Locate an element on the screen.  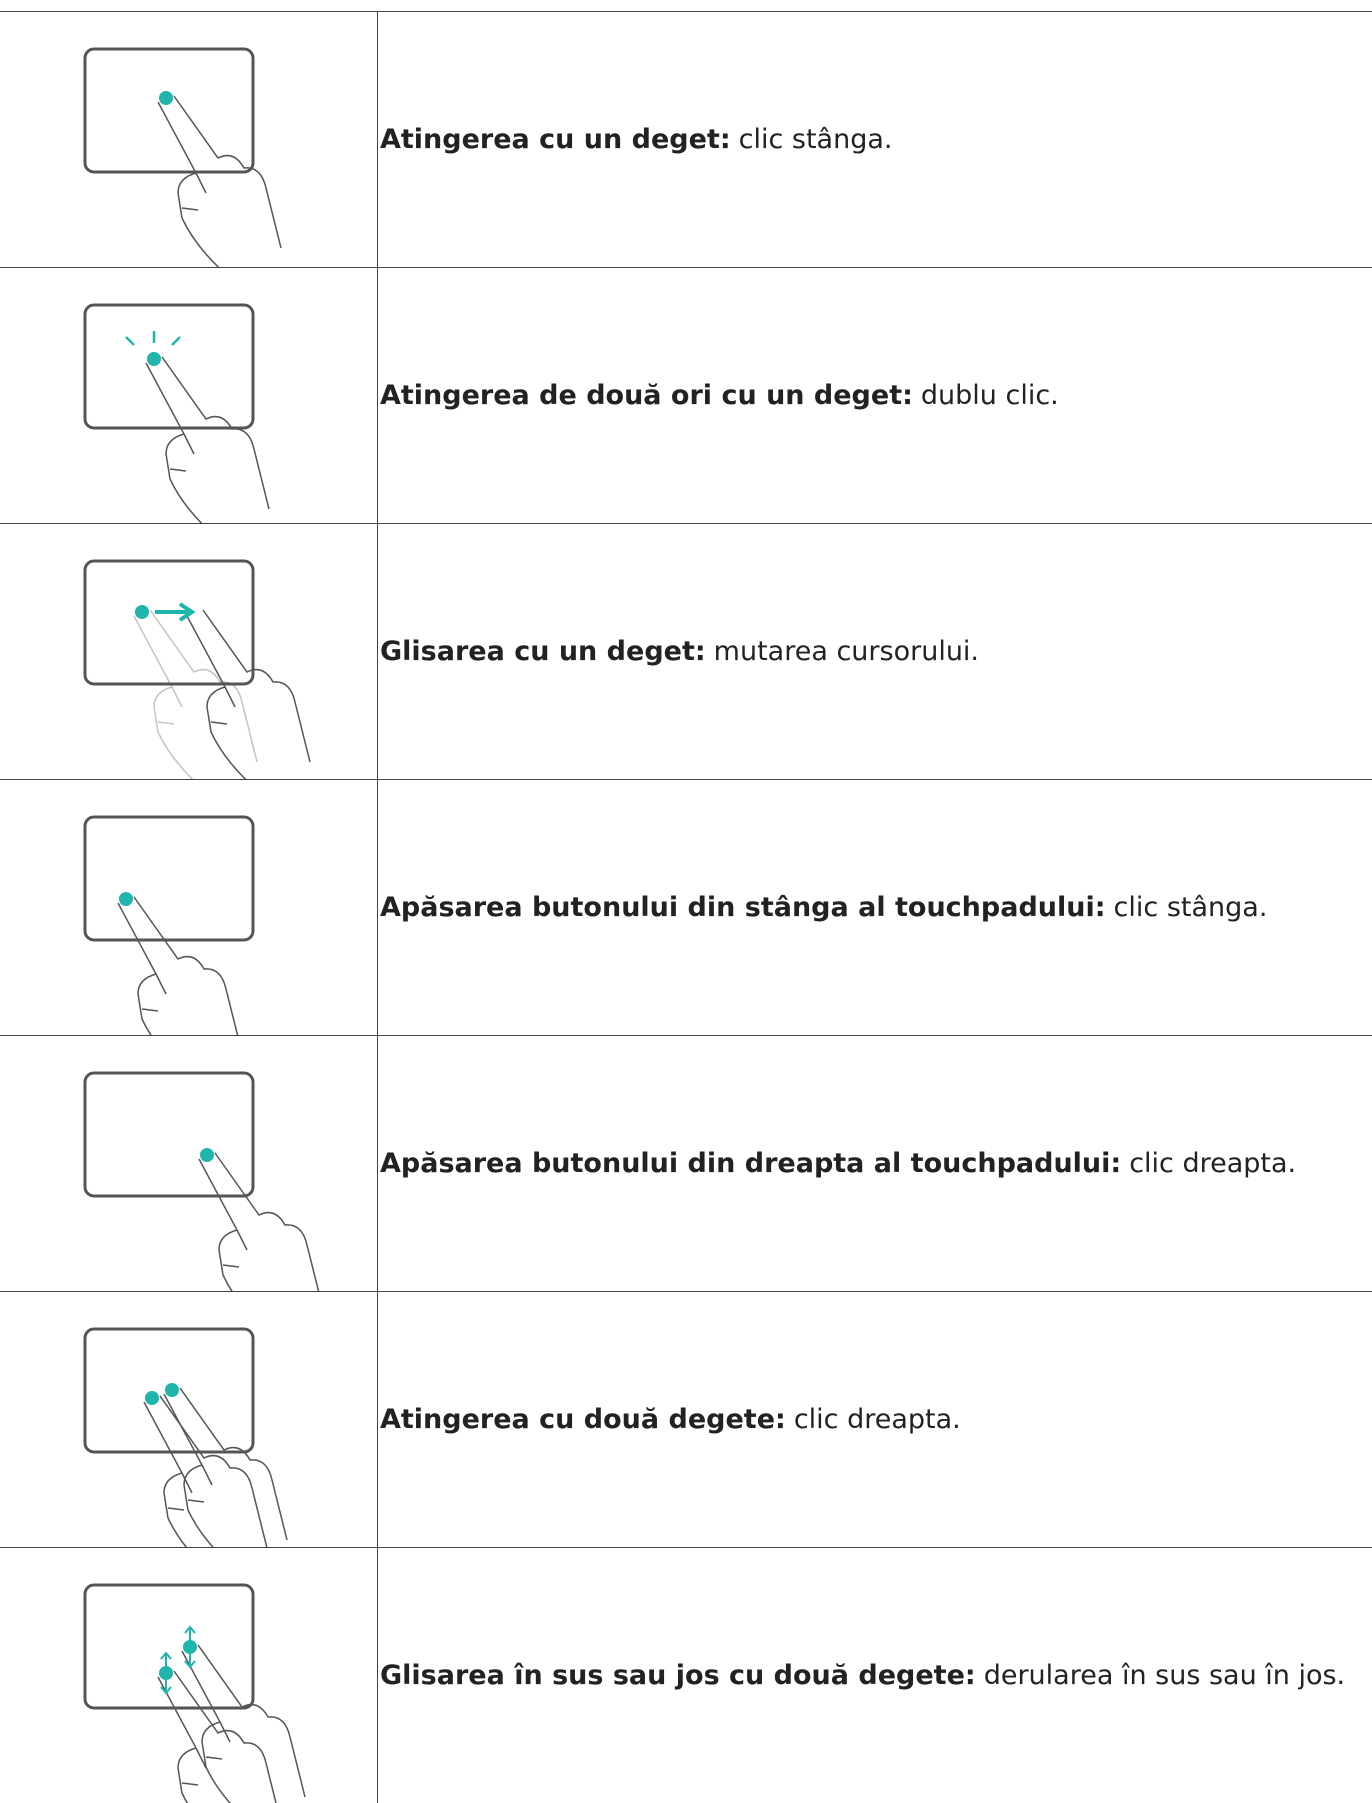
gesture-row: Atingerea cu două degete: clic dreapta. is located at coordinates (686, 1420).